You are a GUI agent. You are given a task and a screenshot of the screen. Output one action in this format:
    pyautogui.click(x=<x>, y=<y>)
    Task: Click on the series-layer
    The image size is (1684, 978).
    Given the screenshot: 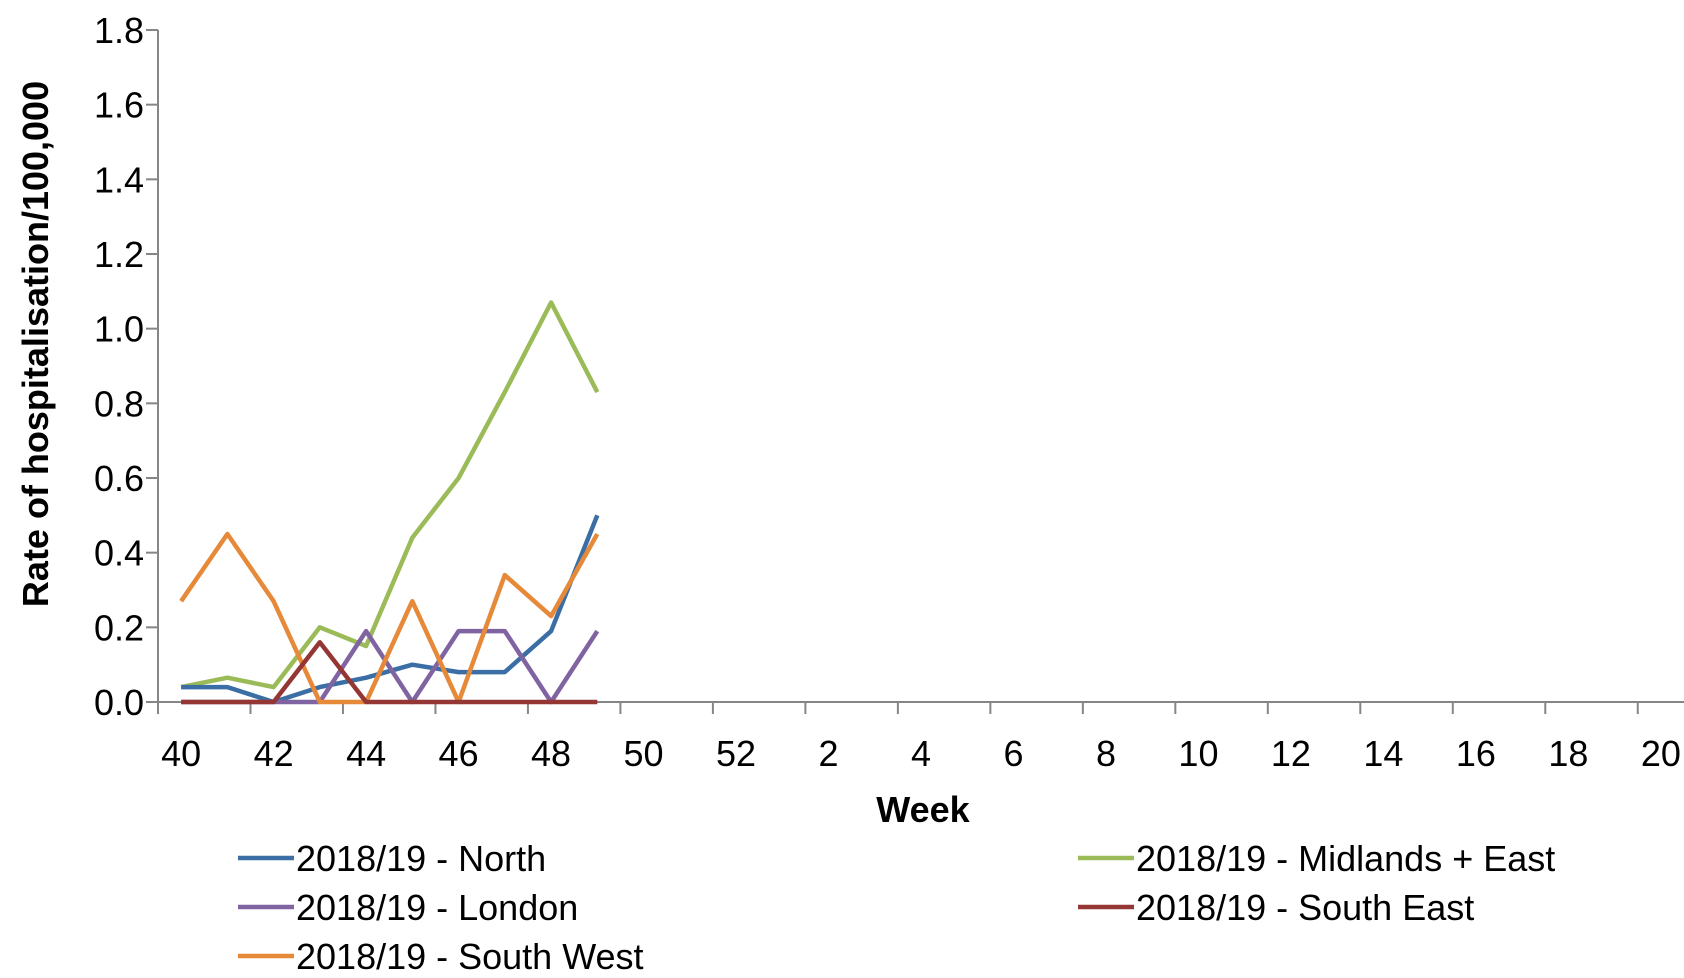 What is the action you would take?
    pyautogui.click(x=389, y=502)
    